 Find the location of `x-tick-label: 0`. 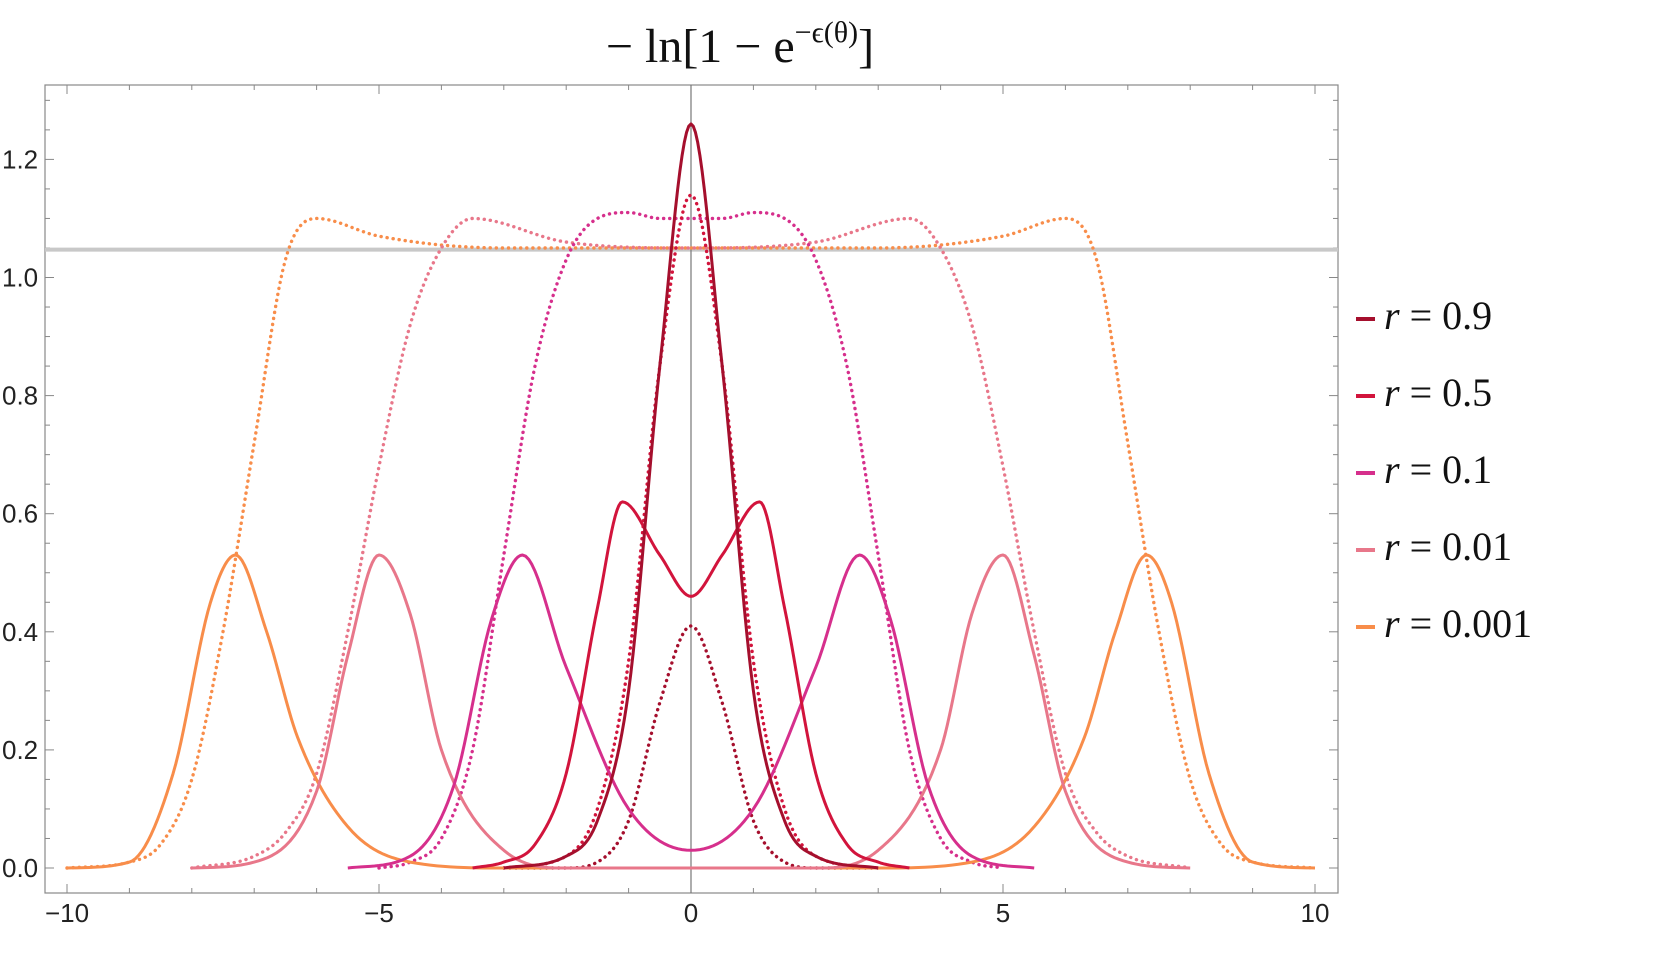

x-tick-label: 0 is located at coordinates (691, 913).